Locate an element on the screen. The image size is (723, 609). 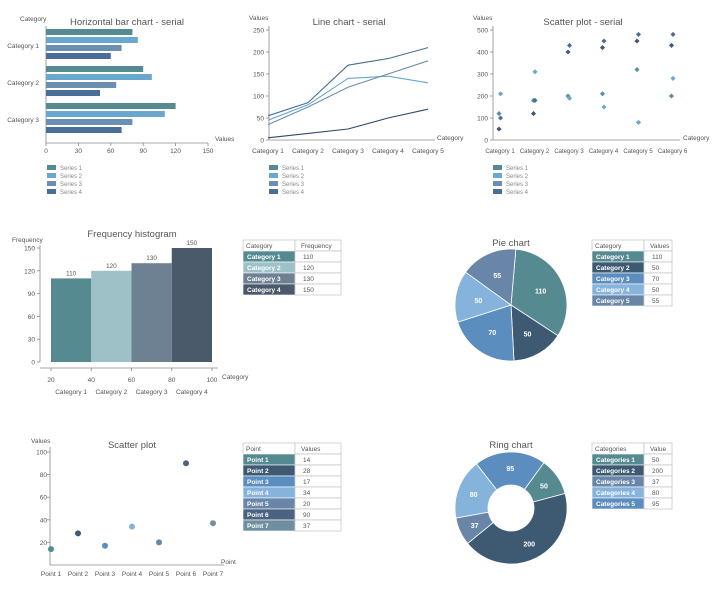
chart-title: Frequency histogram is located at coordinates (131, 234).